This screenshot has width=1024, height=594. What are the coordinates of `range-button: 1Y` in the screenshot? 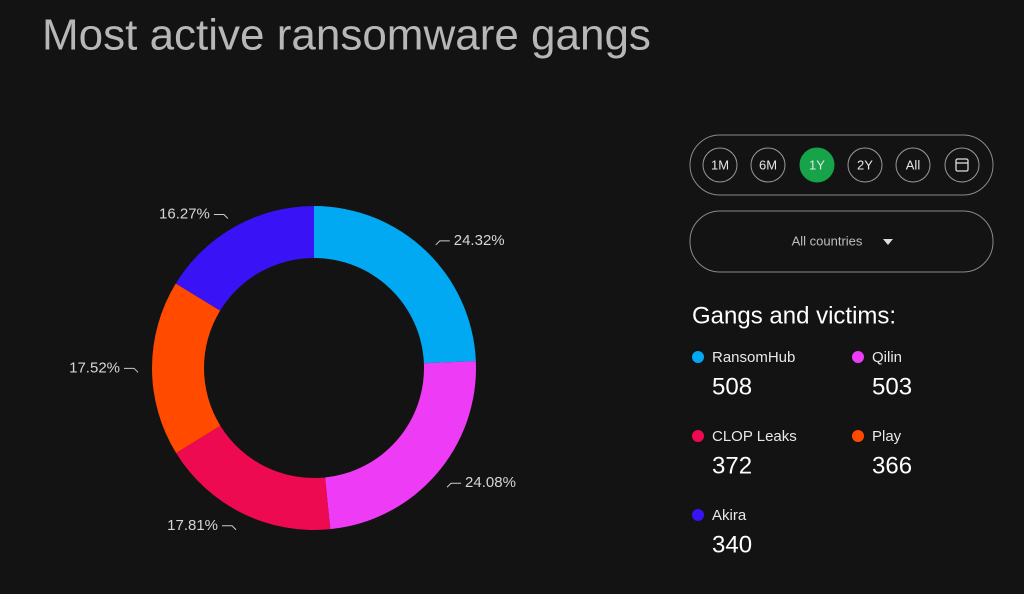 It's located at (817, 165).